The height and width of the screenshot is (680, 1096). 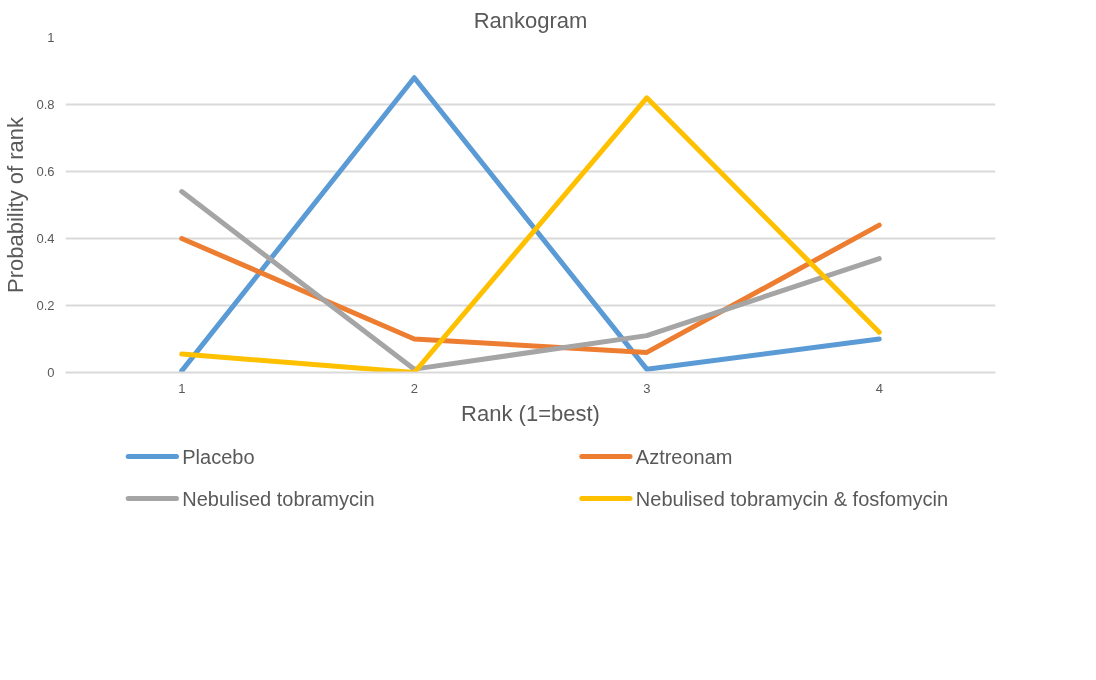 What do you see at coordinates (684, 456) in the screenshot?
I see `legend-label: Aztreonam` at bounding box center [684, 456].